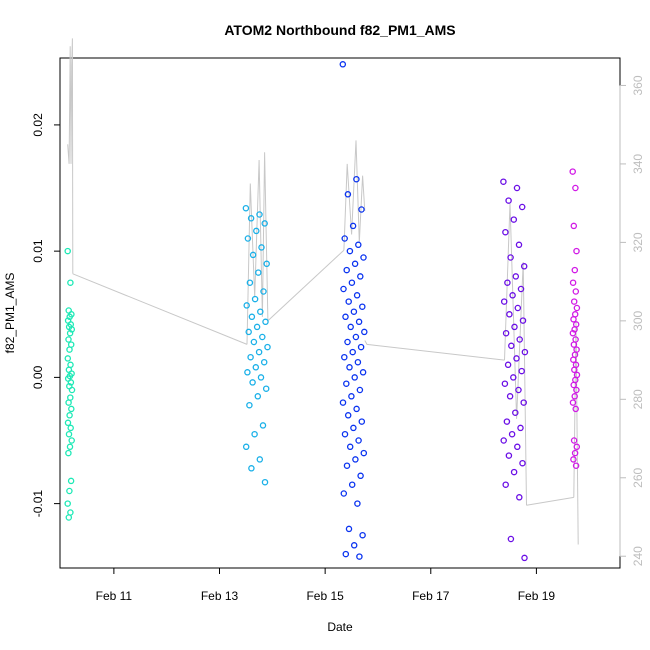 The image size is (650, 650). Describe the element at coordinates (38, 504) in the screenshot. I see `y-tick-label: -0.01` at that location.